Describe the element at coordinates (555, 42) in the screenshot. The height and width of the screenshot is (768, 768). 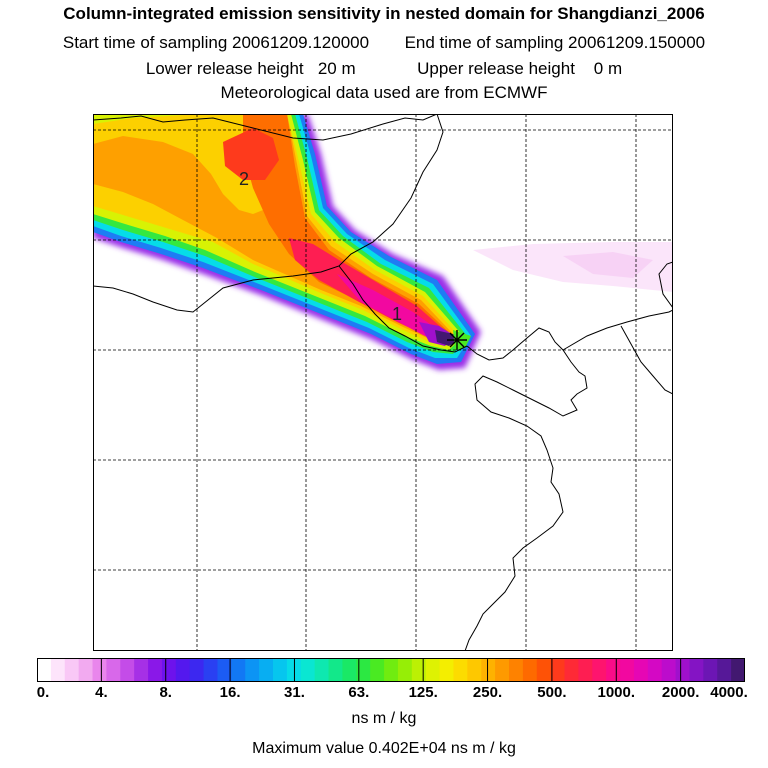
I see `end-time-label: End time of sampling 20061209.150000` at that location.